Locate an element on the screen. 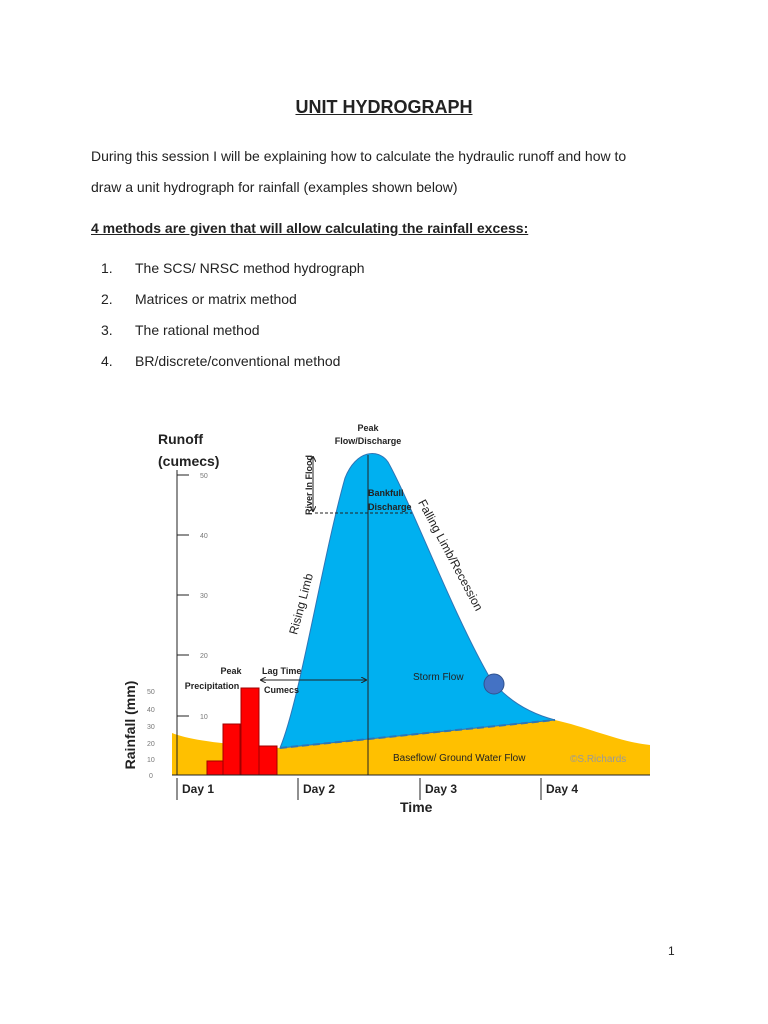 This screenshot has height=1024, width=768. storm-flow-area is located at coordinates (417, 601).